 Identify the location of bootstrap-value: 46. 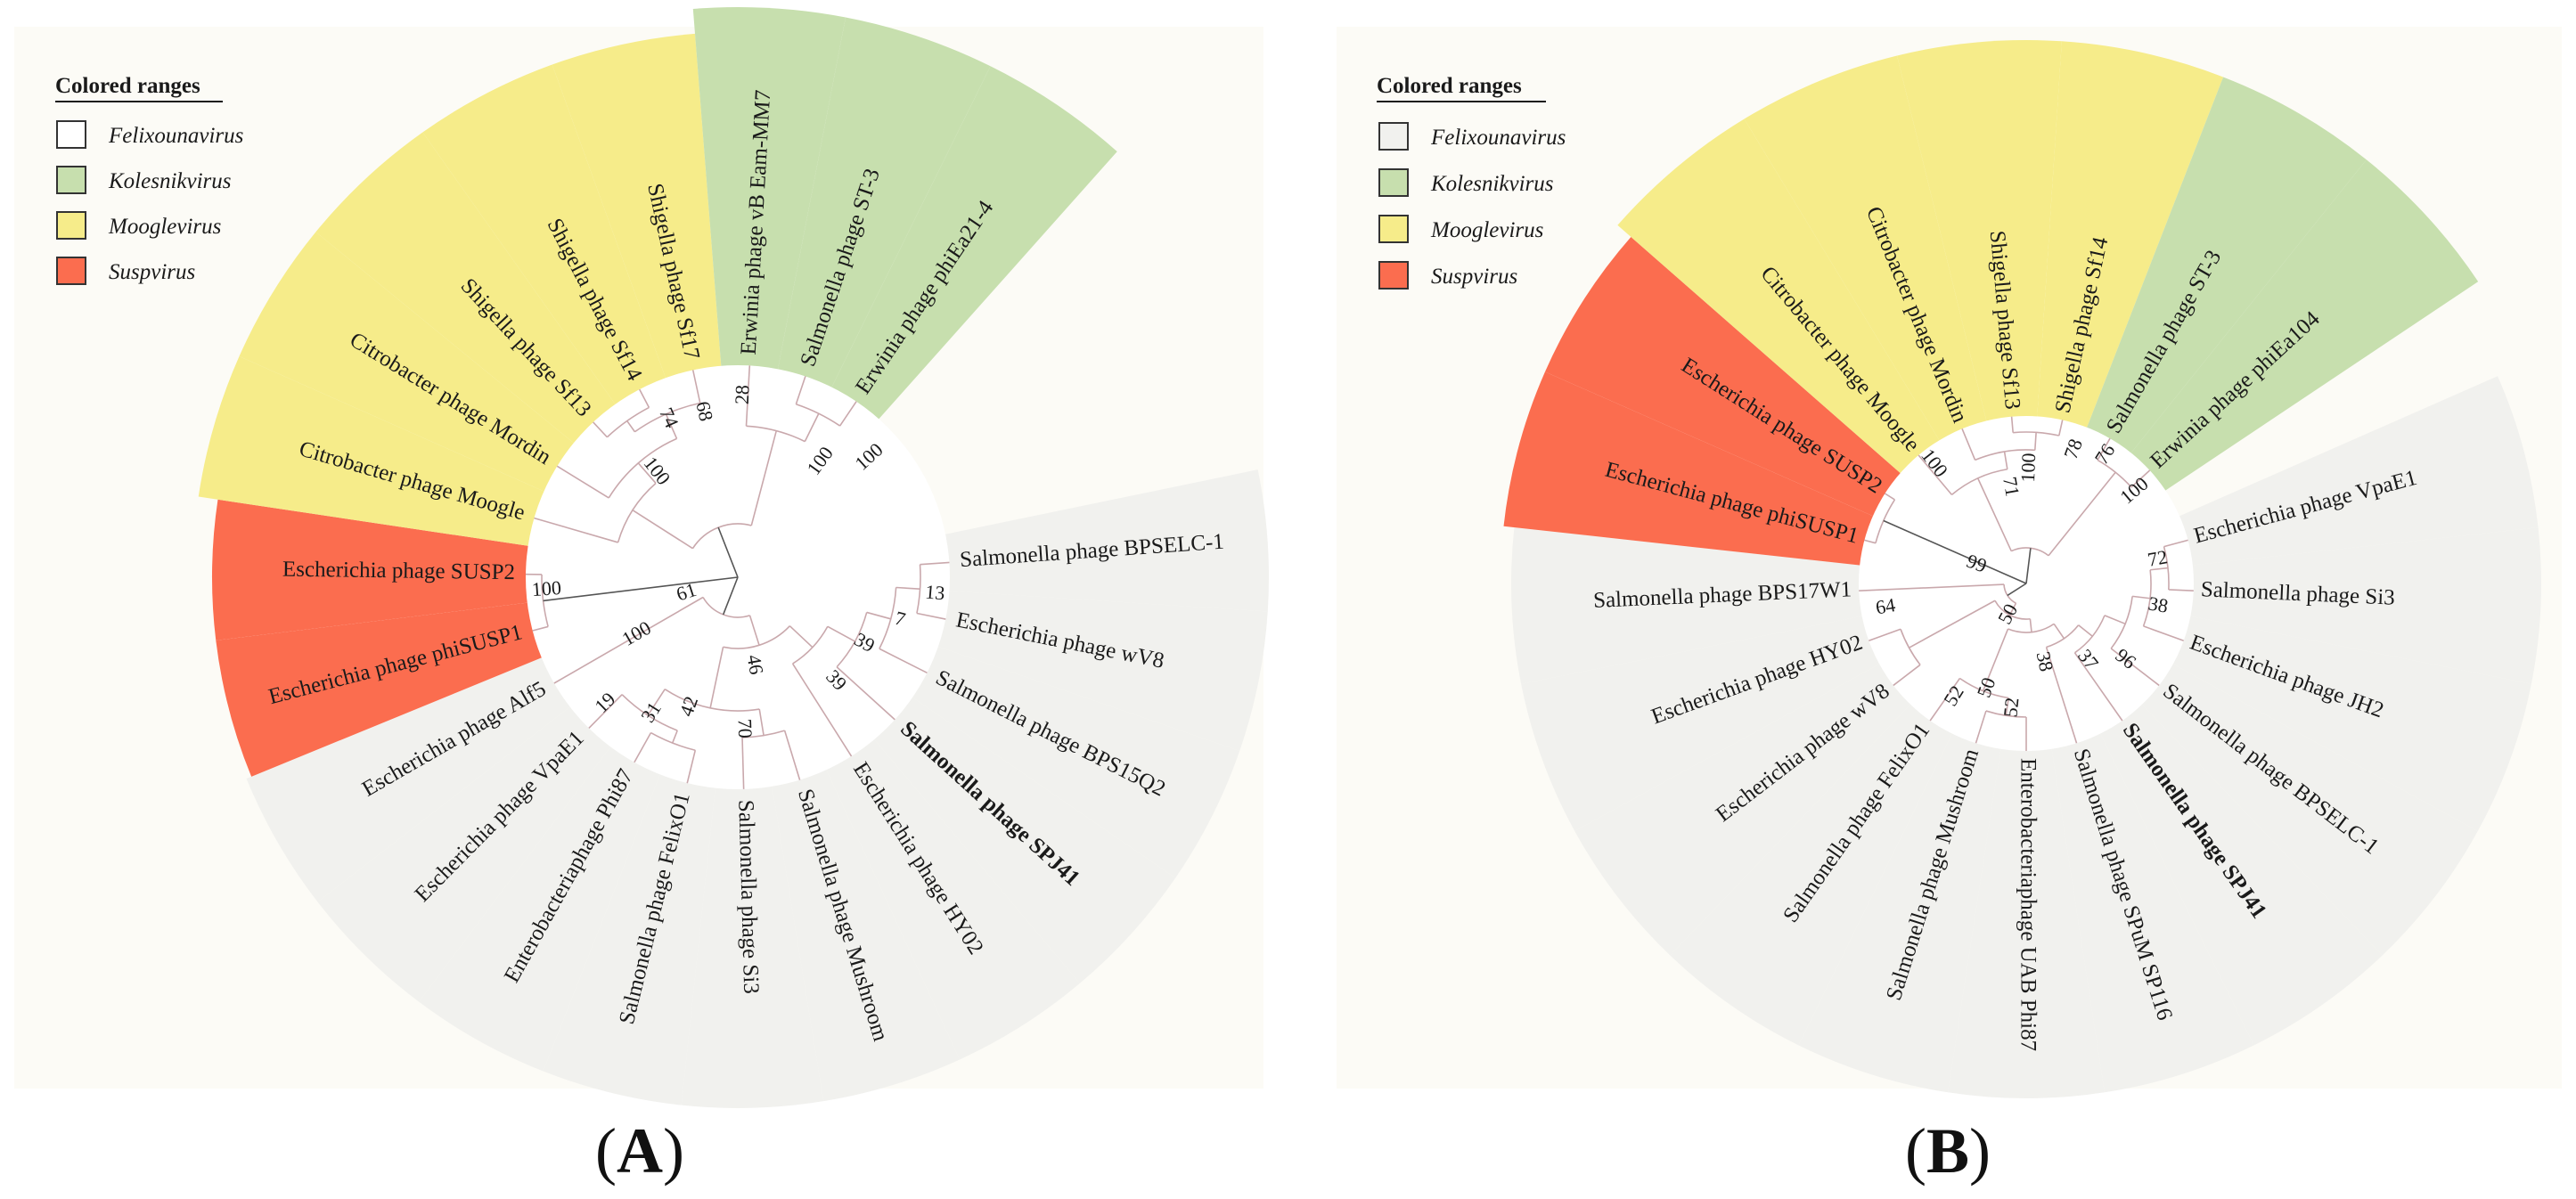
(755, 665).